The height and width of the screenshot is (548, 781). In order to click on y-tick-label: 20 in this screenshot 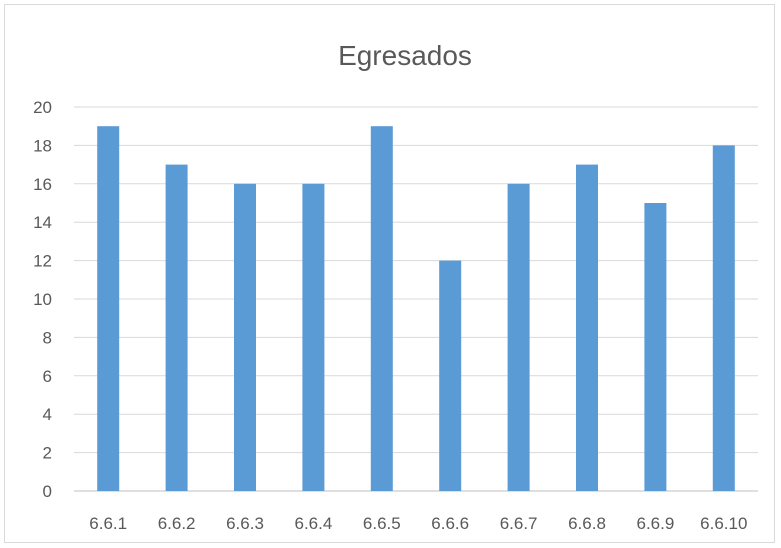, I will do `click(42, 107)`.